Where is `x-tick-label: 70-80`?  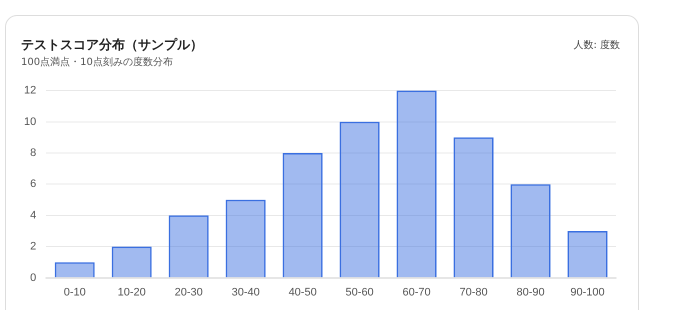 x-tick-label: 70-80 is located at coordinates (473, 292).